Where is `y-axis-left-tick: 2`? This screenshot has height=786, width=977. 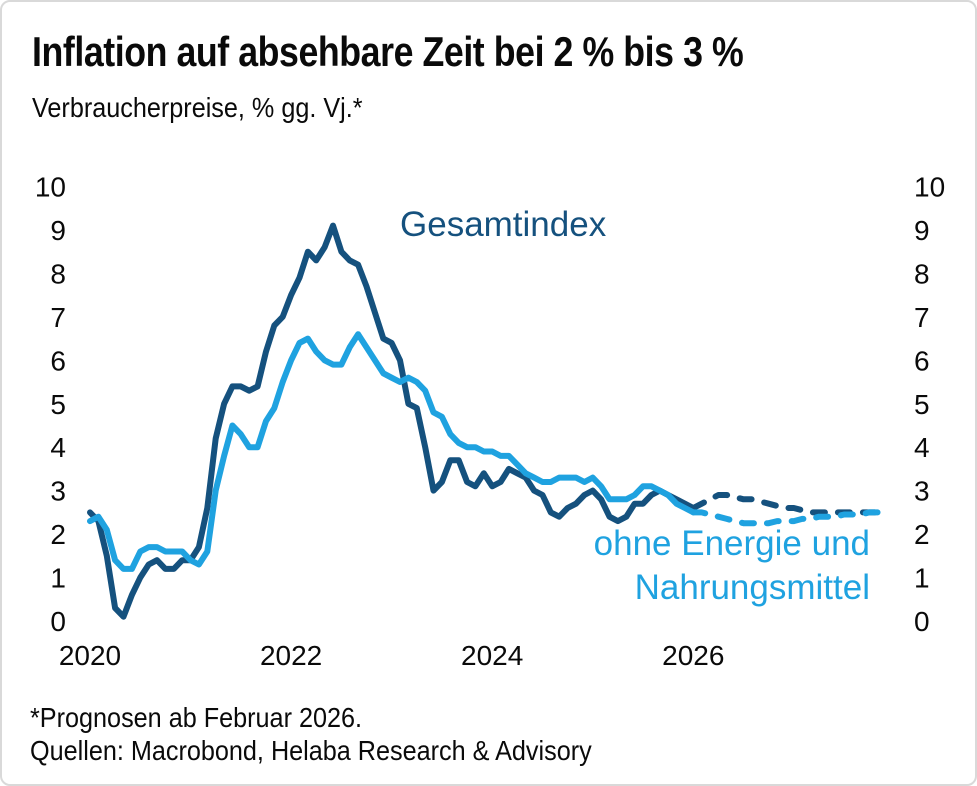 y-axis-left-tick: 2 is located at coordinates (58, 534).